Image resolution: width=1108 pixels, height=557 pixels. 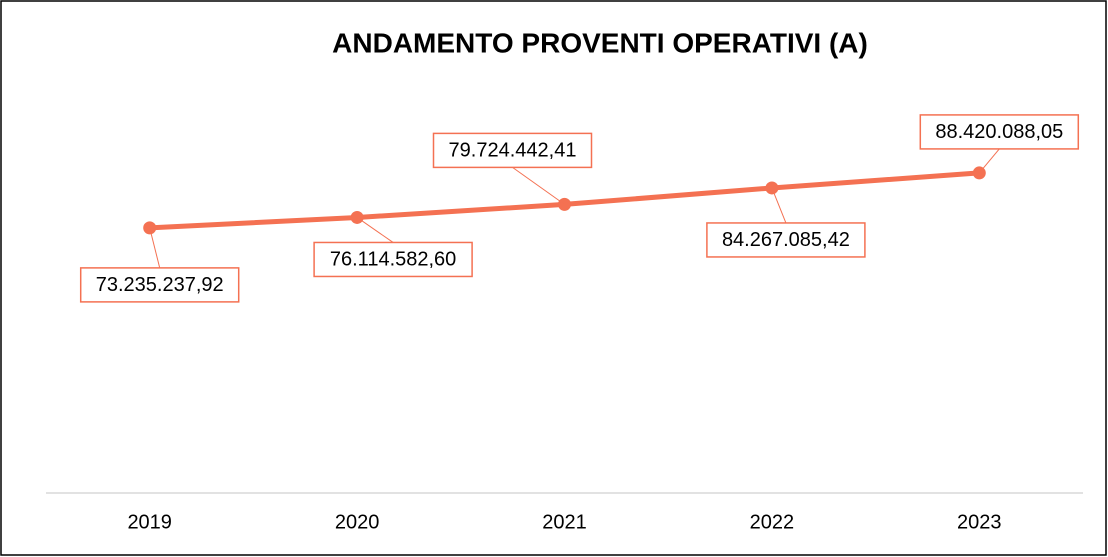 I want to click on data-label: 73.235.237,92, so click(x=160, y=285).